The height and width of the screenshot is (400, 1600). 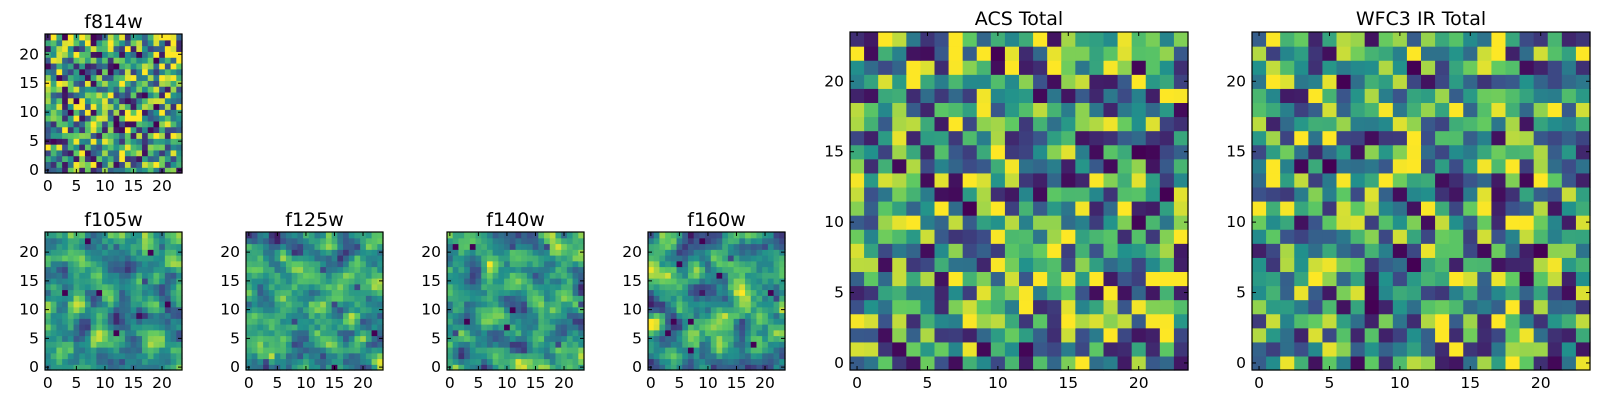 What do you see at coordinates (76, 186) in the screenshot?
I see `x-tick-label: 5` at bounding box center [76, 186].